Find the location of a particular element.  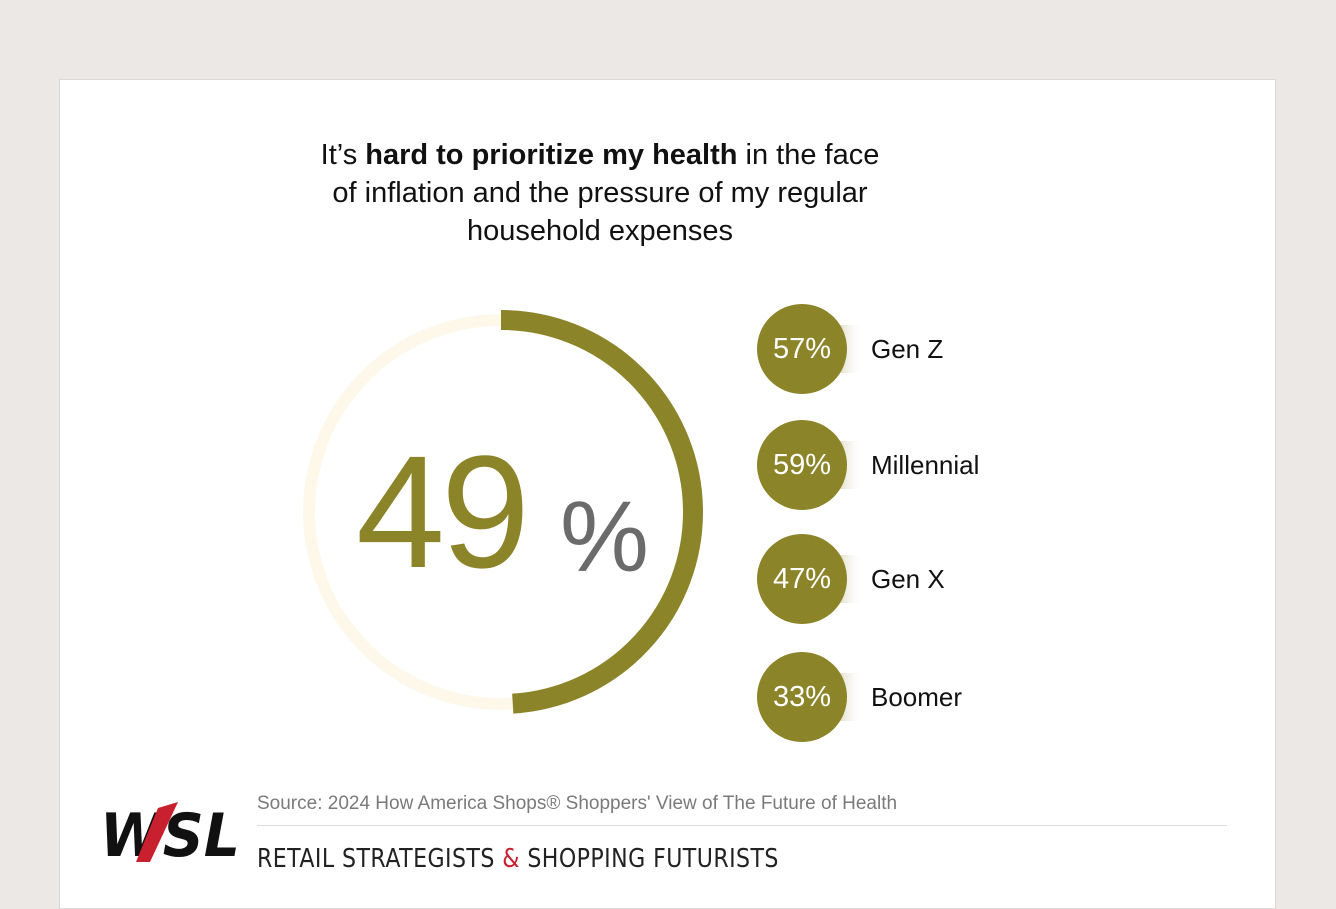

donut-chart is located at coordinates (501, 512).